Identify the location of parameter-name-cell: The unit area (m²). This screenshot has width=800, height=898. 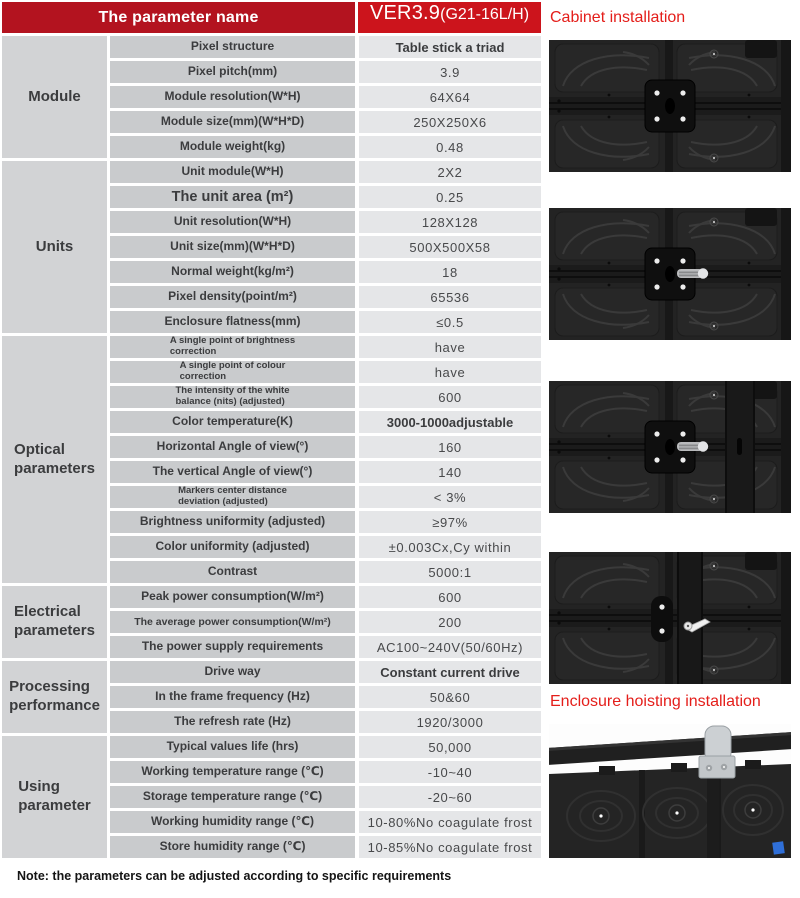
(232, 197).